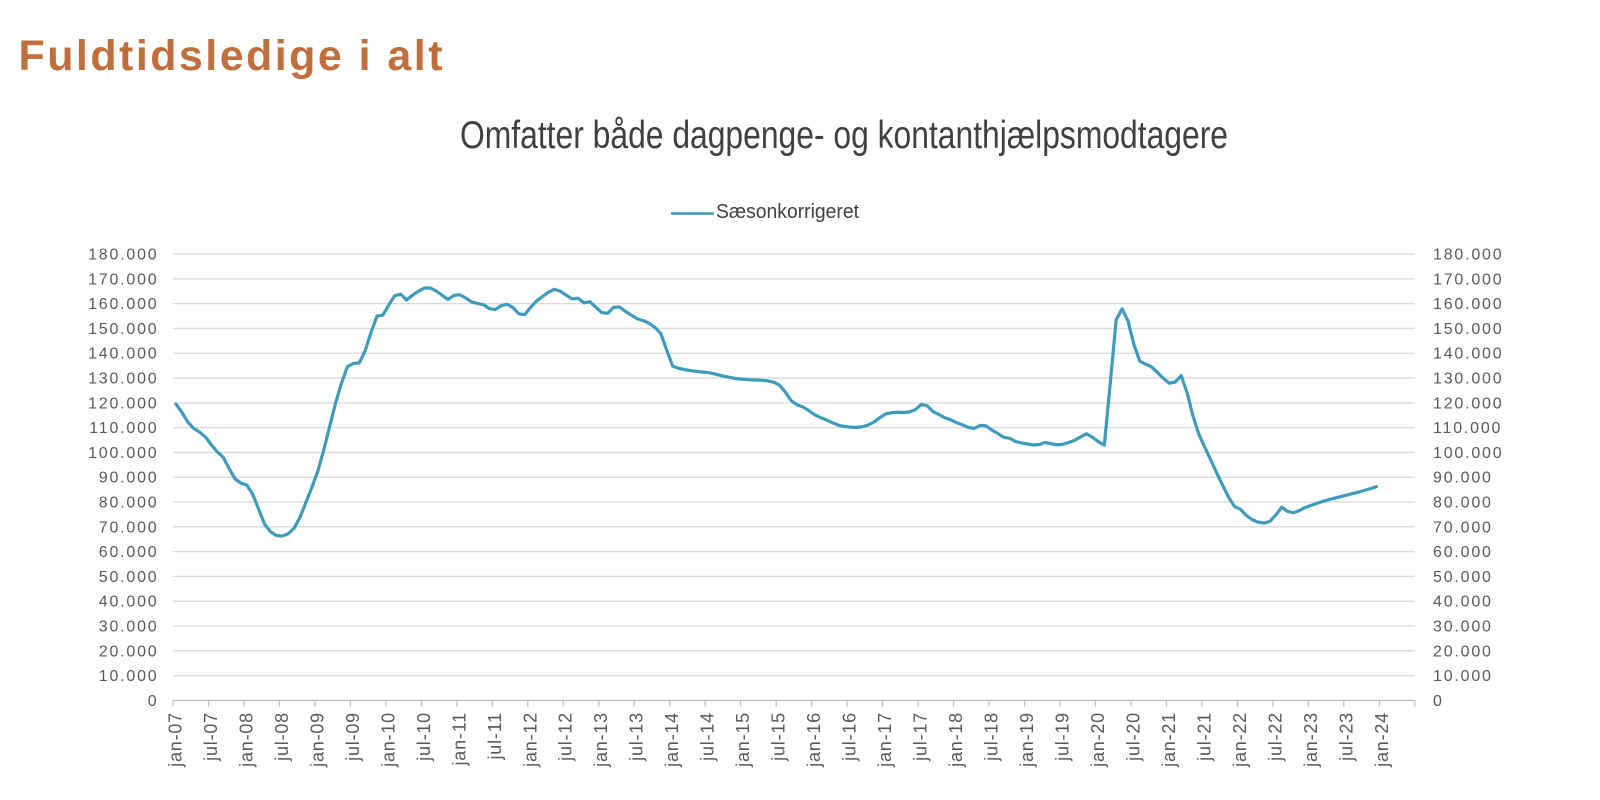  What do you see at coordinates (495, 736) in the screenshot?
I see `svg-text: jul-11` at bounding box center [495, 736].